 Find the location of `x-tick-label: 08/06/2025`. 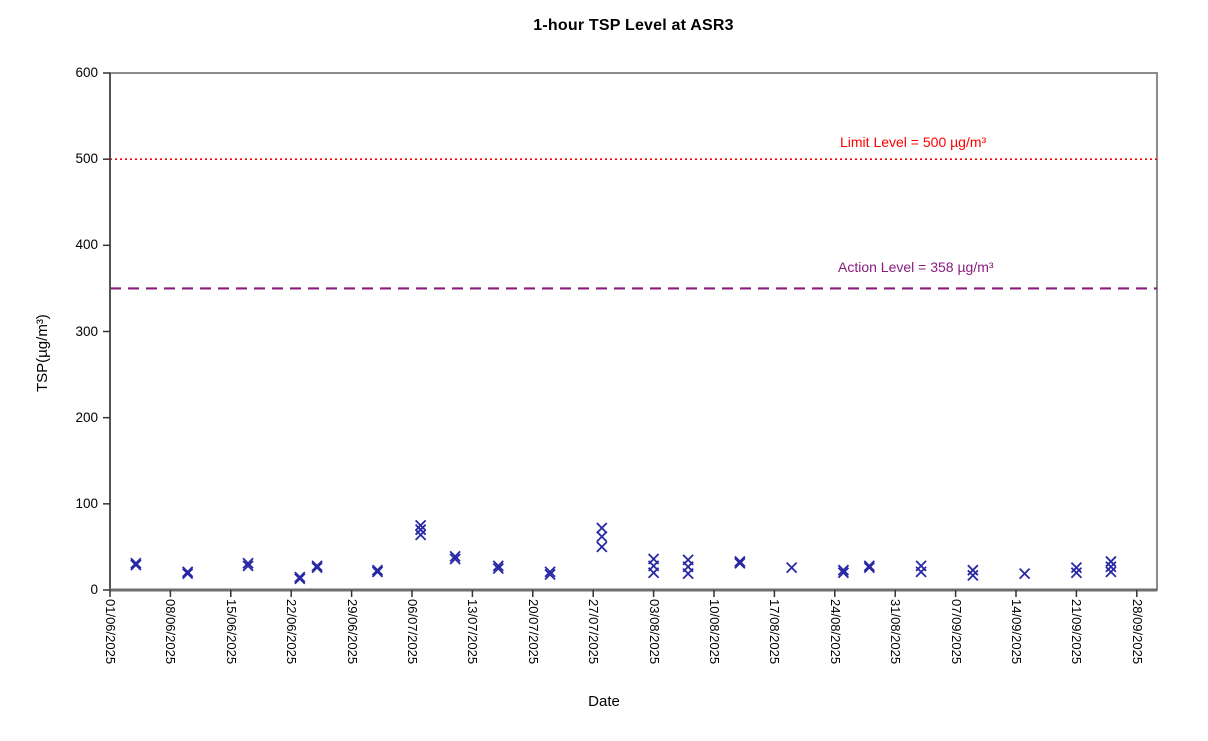

x-tick-label: 08/06/2025 is located at coordinates (171, 632).